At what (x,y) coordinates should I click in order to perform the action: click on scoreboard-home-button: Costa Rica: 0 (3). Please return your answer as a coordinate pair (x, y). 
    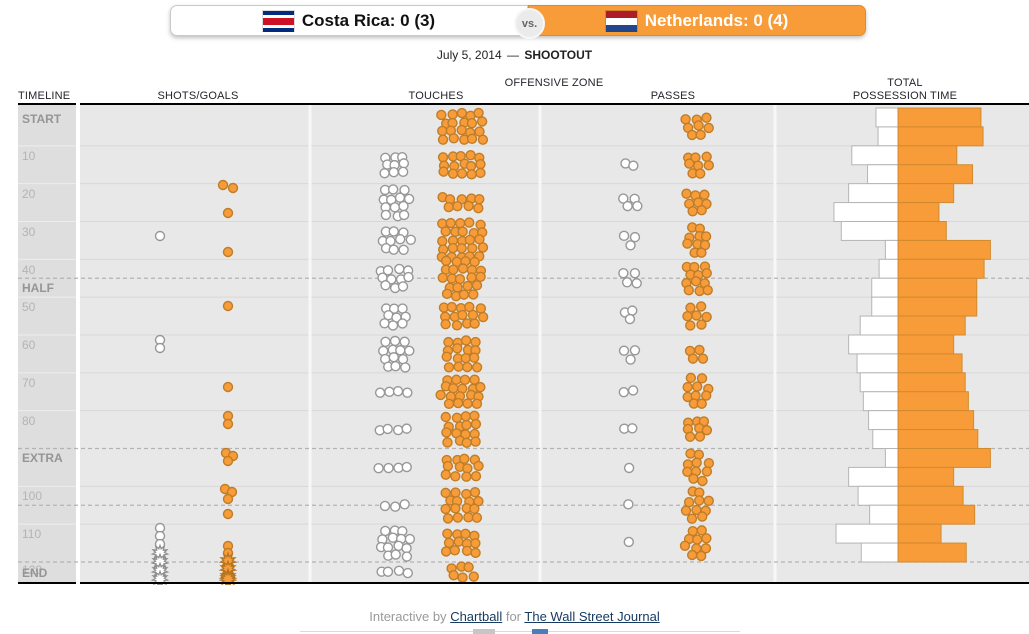
    Looking at the image, I should click on (349, 20).